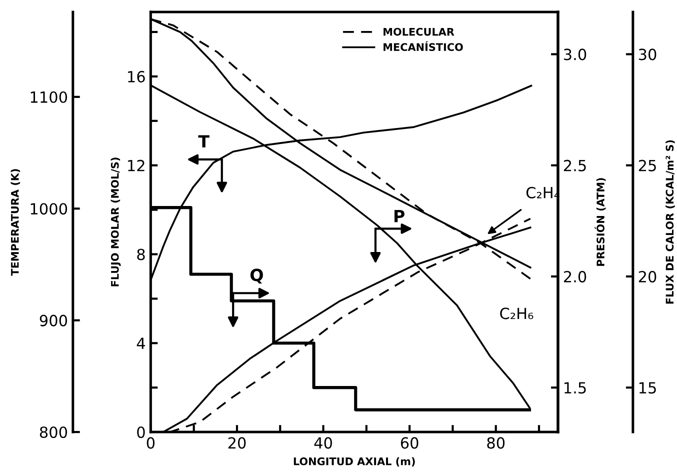 The width and height of the screenshot is (677, 472). Describe the element at coordinates (54, 320) in the screenshot. I see `y-tick-label: 900` at that location.